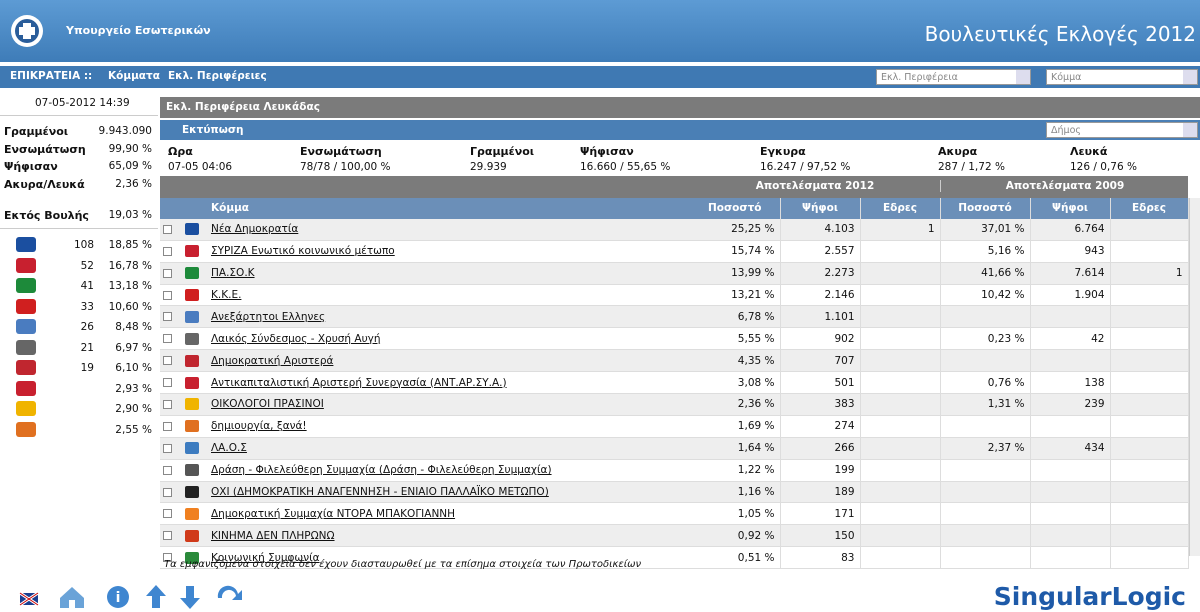 This screenshot has height=612, width=1200. I want to click on party-name: Δημοκρατική Συμμαχία ΝΤΟΡΑ ΜΠΑΚΟΓΙΑΝΝΗ, so click(448, 514).